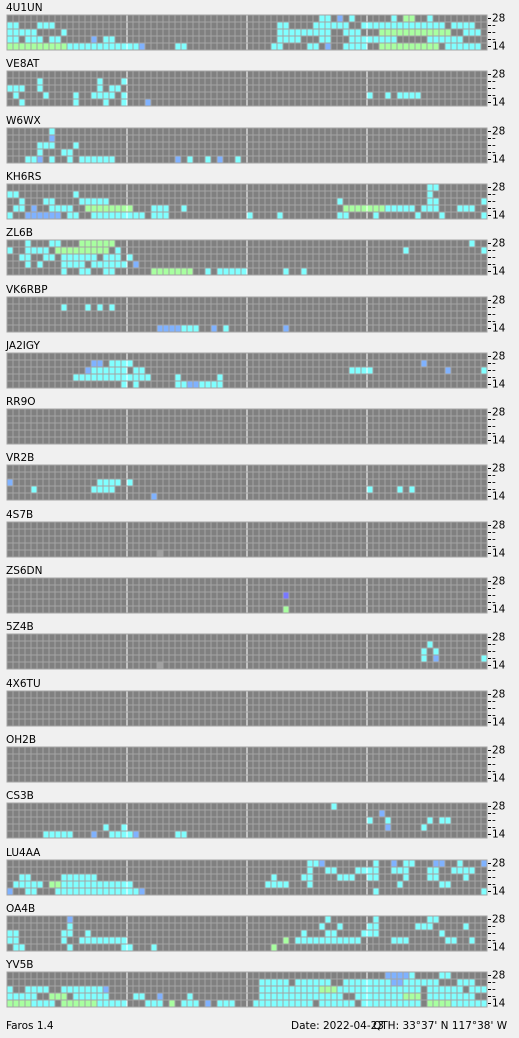 Image resolution: width=519 pixels, height=1038 pixels. I want to click on beacon-name: 4S7B, so click(19, 515).